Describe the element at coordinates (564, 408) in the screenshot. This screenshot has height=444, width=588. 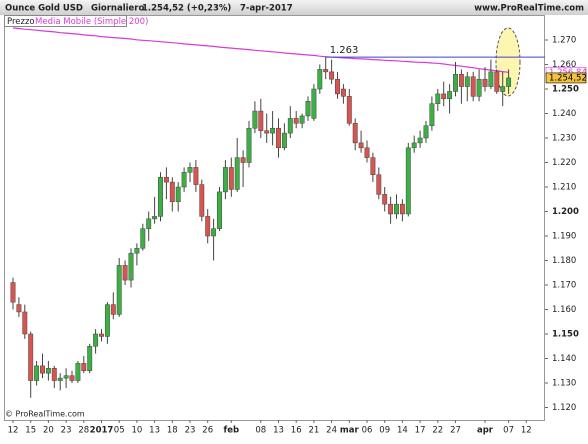
I see `y-tick-label: 1.120` at that location.